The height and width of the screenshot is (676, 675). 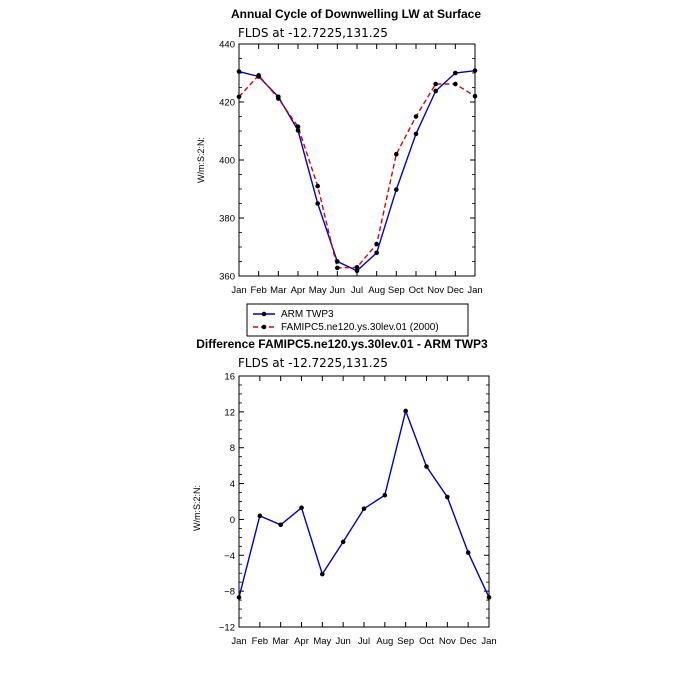 I want to click on chart-bottom-y-tick-label: 16, so click(x=229, y=377).